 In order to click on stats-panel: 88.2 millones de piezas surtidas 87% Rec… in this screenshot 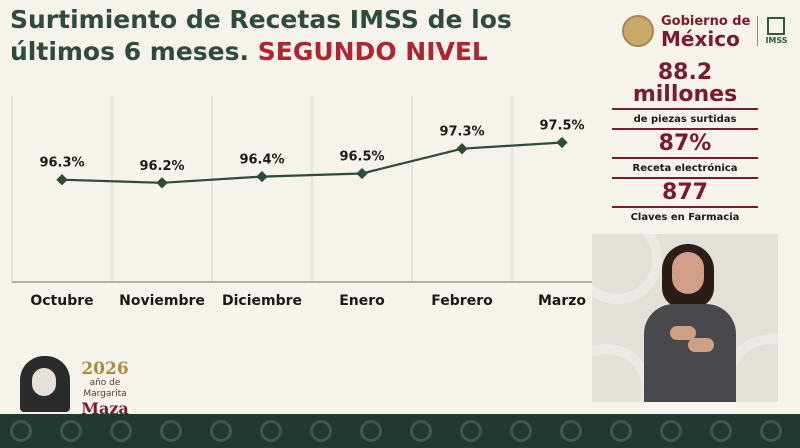, I will do `click(685, 143)`.